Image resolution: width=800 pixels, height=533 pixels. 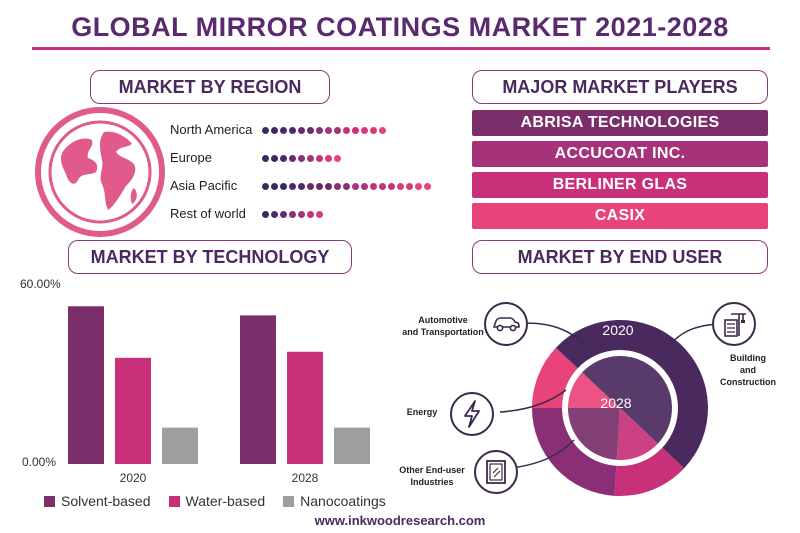 I want to click on page-title: GLOBAL MIRROR COATINGS MARKET 2021-2028, so click(x=400, y=27).